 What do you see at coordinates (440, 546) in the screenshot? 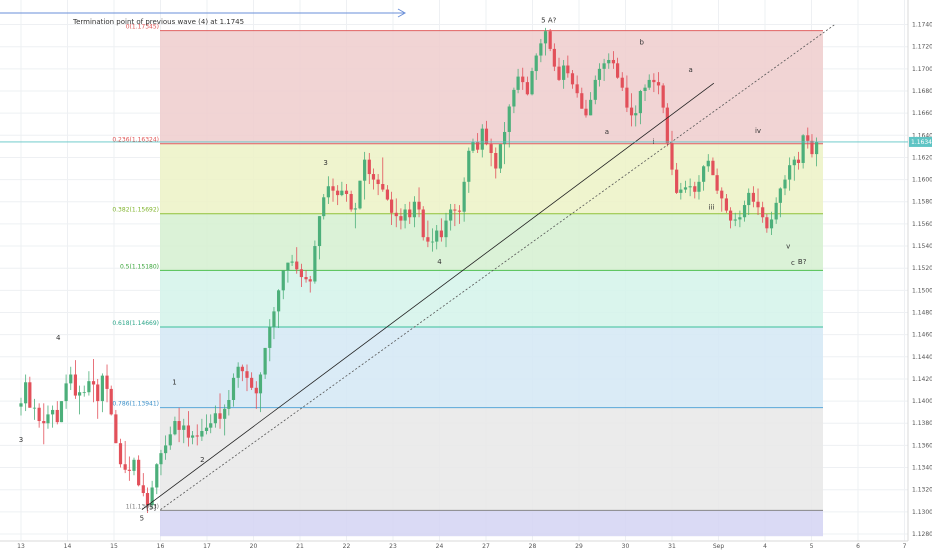
I see `time-tick-label: 24` at bounding box center [440, 546].